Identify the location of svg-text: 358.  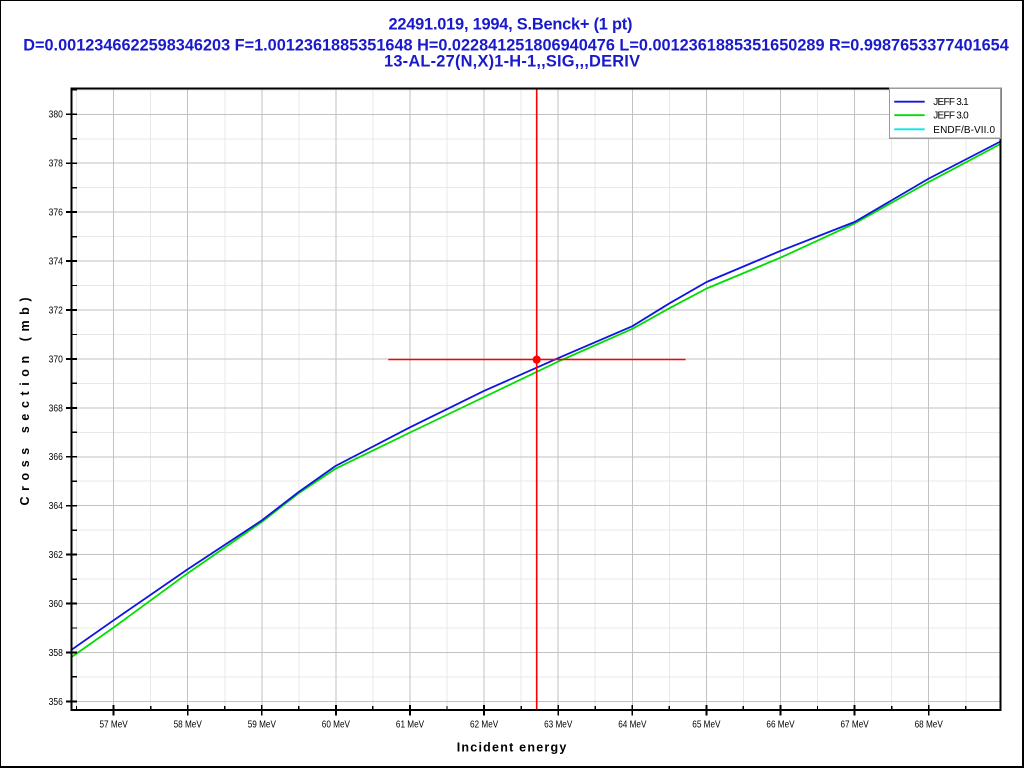
(56, 652).